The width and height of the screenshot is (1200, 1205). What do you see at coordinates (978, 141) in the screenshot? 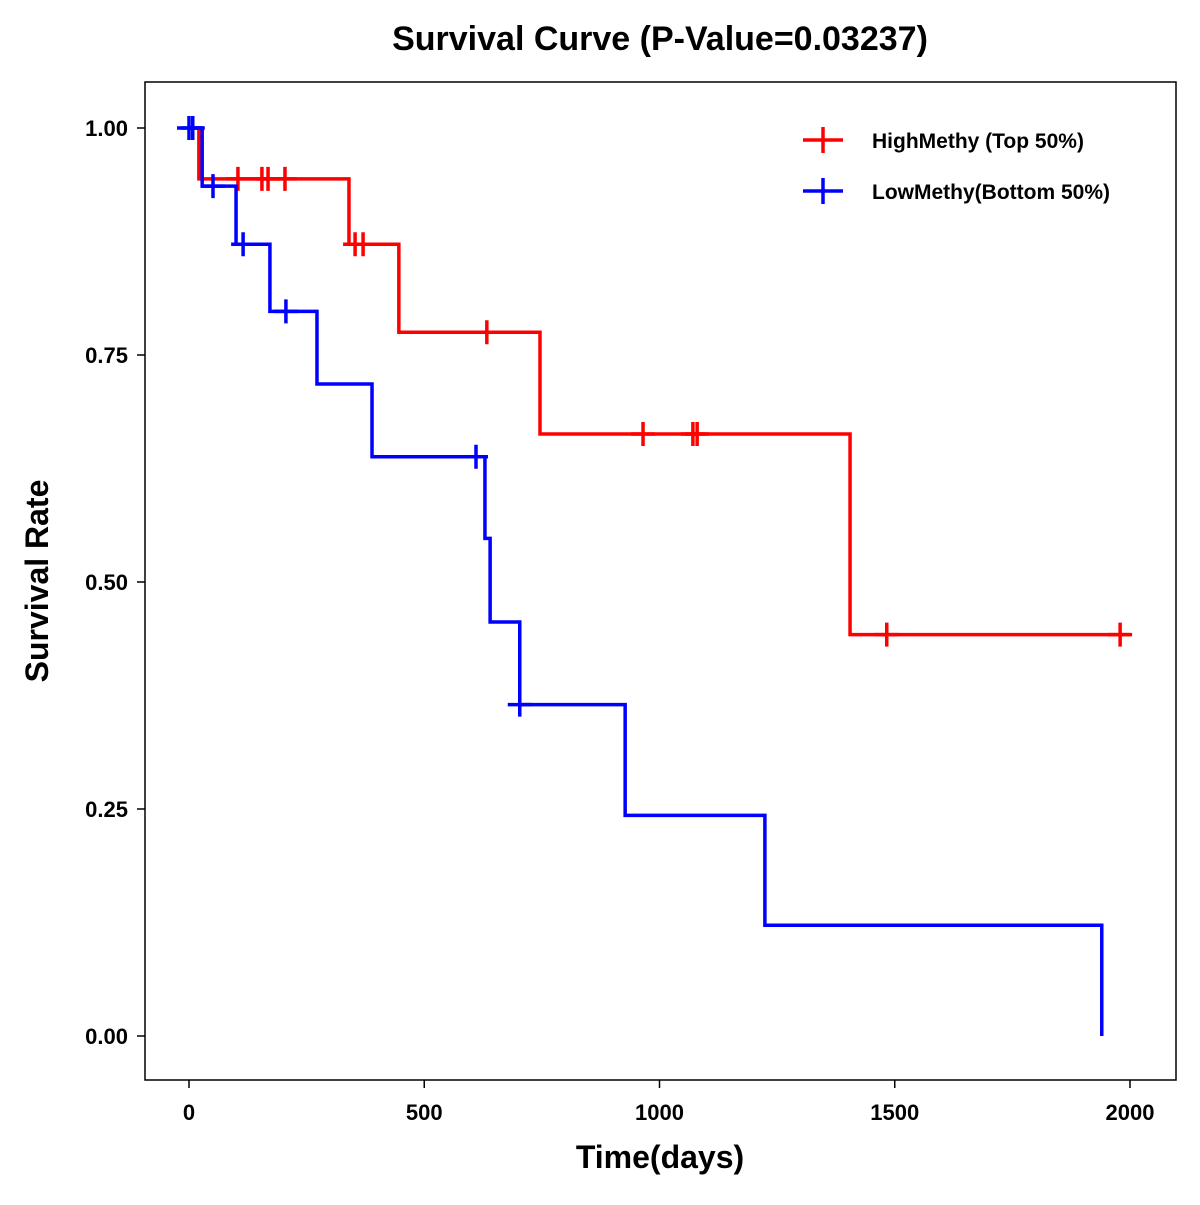
I see `legend-label: HighMethy (Top 50%)` at bounding box center [978, 141].